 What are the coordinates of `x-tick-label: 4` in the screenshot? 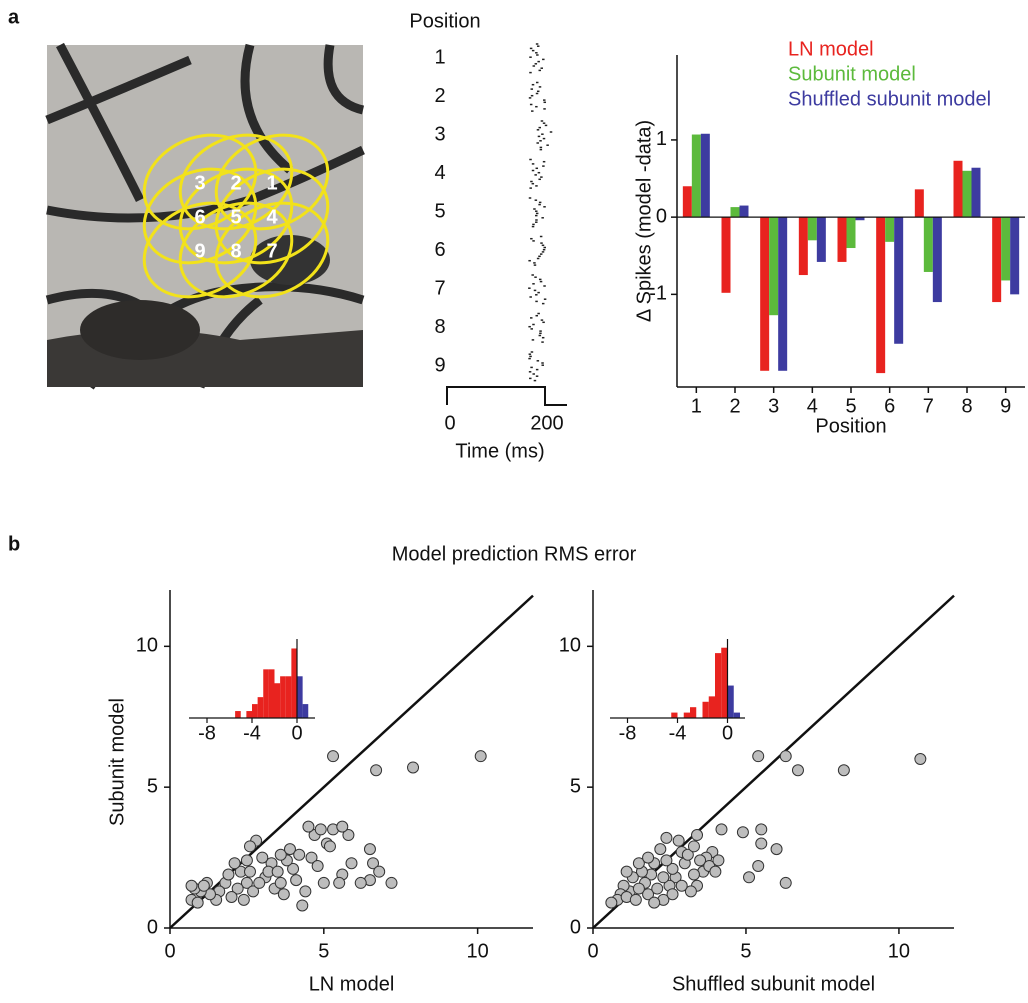 It's located at (812, 406).